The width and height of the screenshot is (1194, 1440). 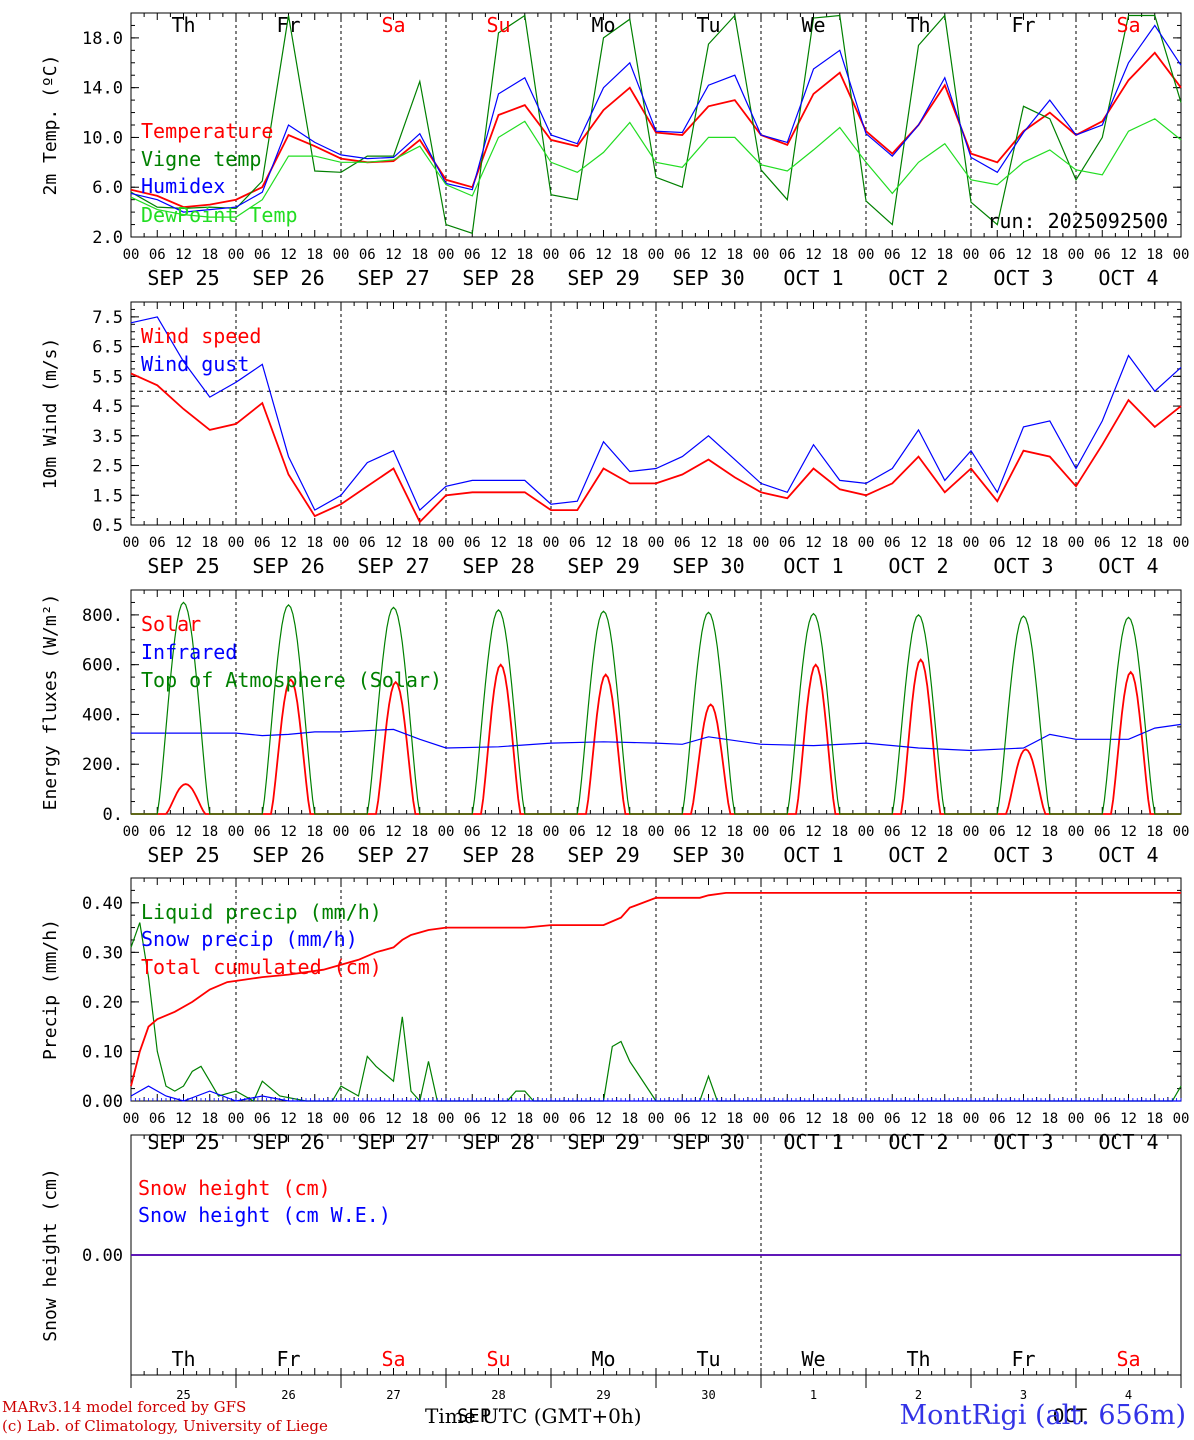 What do you see at coordinates (102, 904) in the screenshot?
I see `y-tick-label: 0.40` at bounding box center [102, 904].